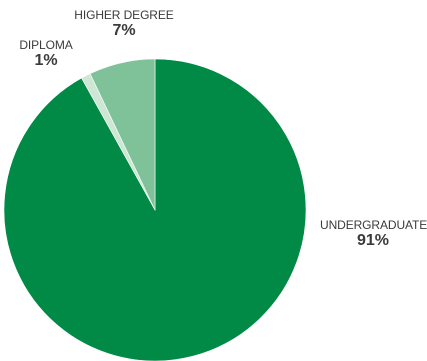 This screenshot has width=427, height=361. Describe the element at coordinates (46, 45) in the screenshot. I see `diploma-label-name: DIPLOMA` at that location.